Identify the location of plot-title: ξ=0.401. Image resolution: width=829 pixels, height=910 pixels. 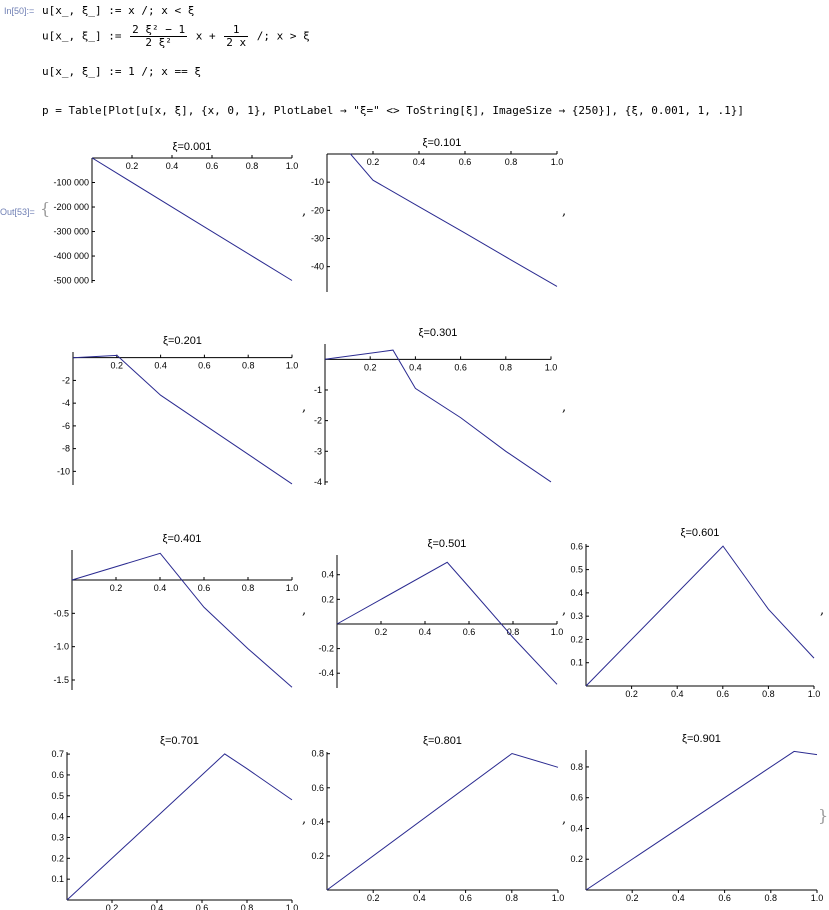
(182, 539).